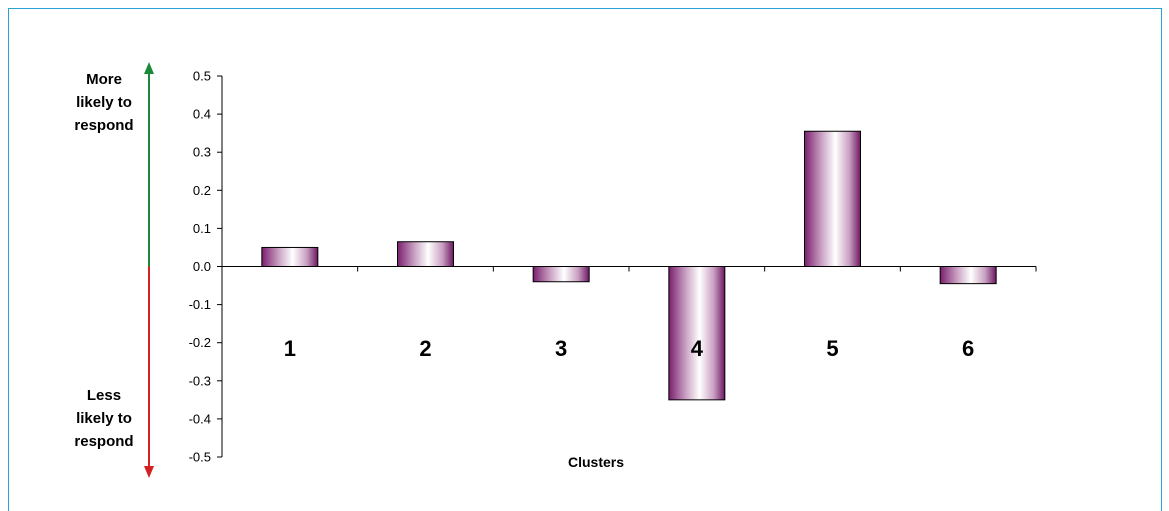 Image resolution: width=1169 pixels, height=511 pixels. What do you see at coordinates (202, 114) in the screenshot?
I see `y-tick-label: 0.4` at bounding box center [202, 114].